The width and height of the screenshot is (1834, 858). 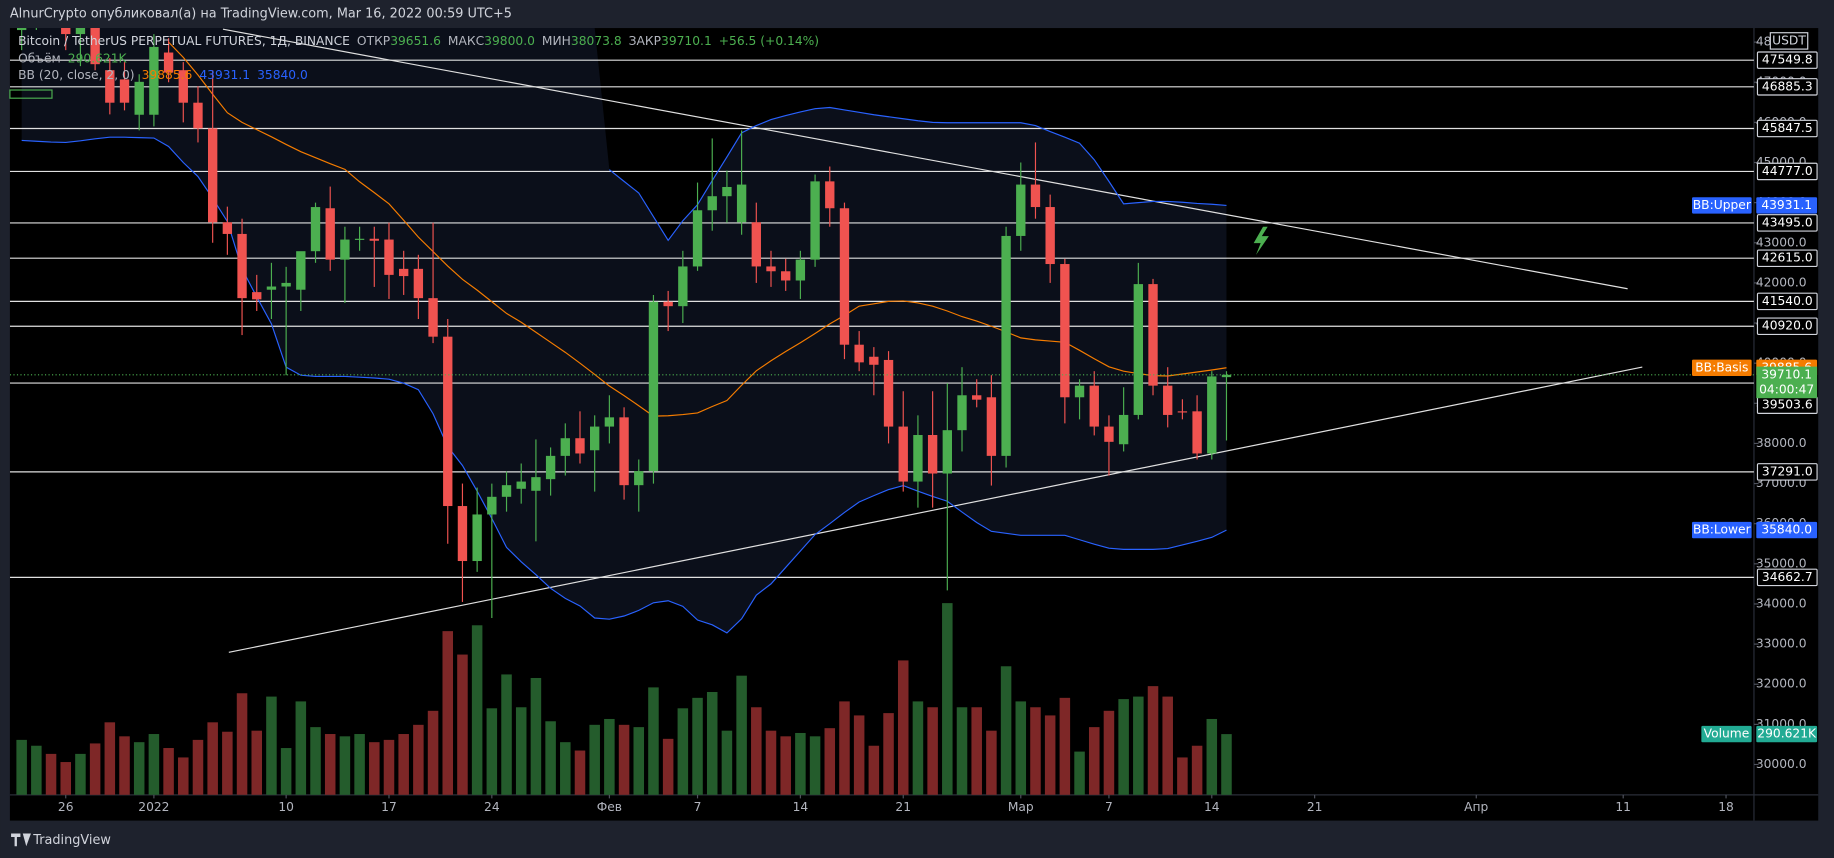 I want to click on band-name: BB:Basis, so click(x=1721, y=367).